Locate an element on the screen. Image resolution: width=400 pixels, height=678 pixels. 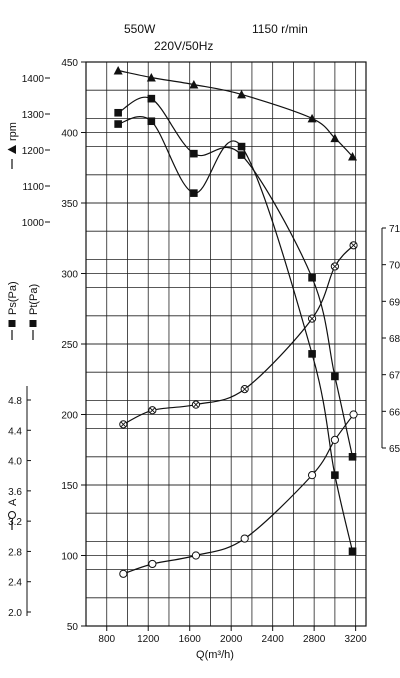
current-tick-label: 2.4 is located at coordinates (15, 583).